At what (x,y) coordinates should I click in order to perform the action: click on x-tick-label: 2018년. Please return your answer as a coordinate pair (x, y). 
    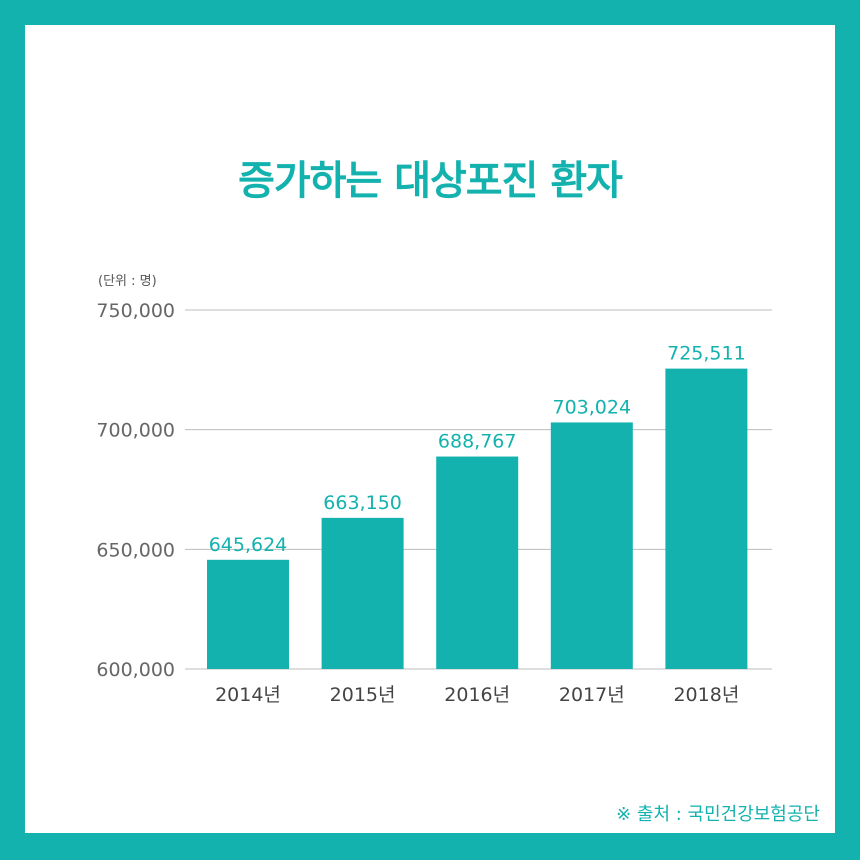
    Looking at the image, I should click on (706, 695).